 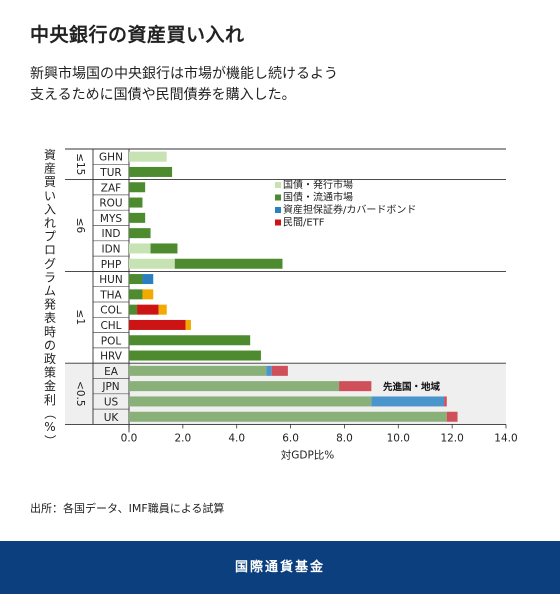 I want to click on category-label: CHL, so click(x=110, y=326).